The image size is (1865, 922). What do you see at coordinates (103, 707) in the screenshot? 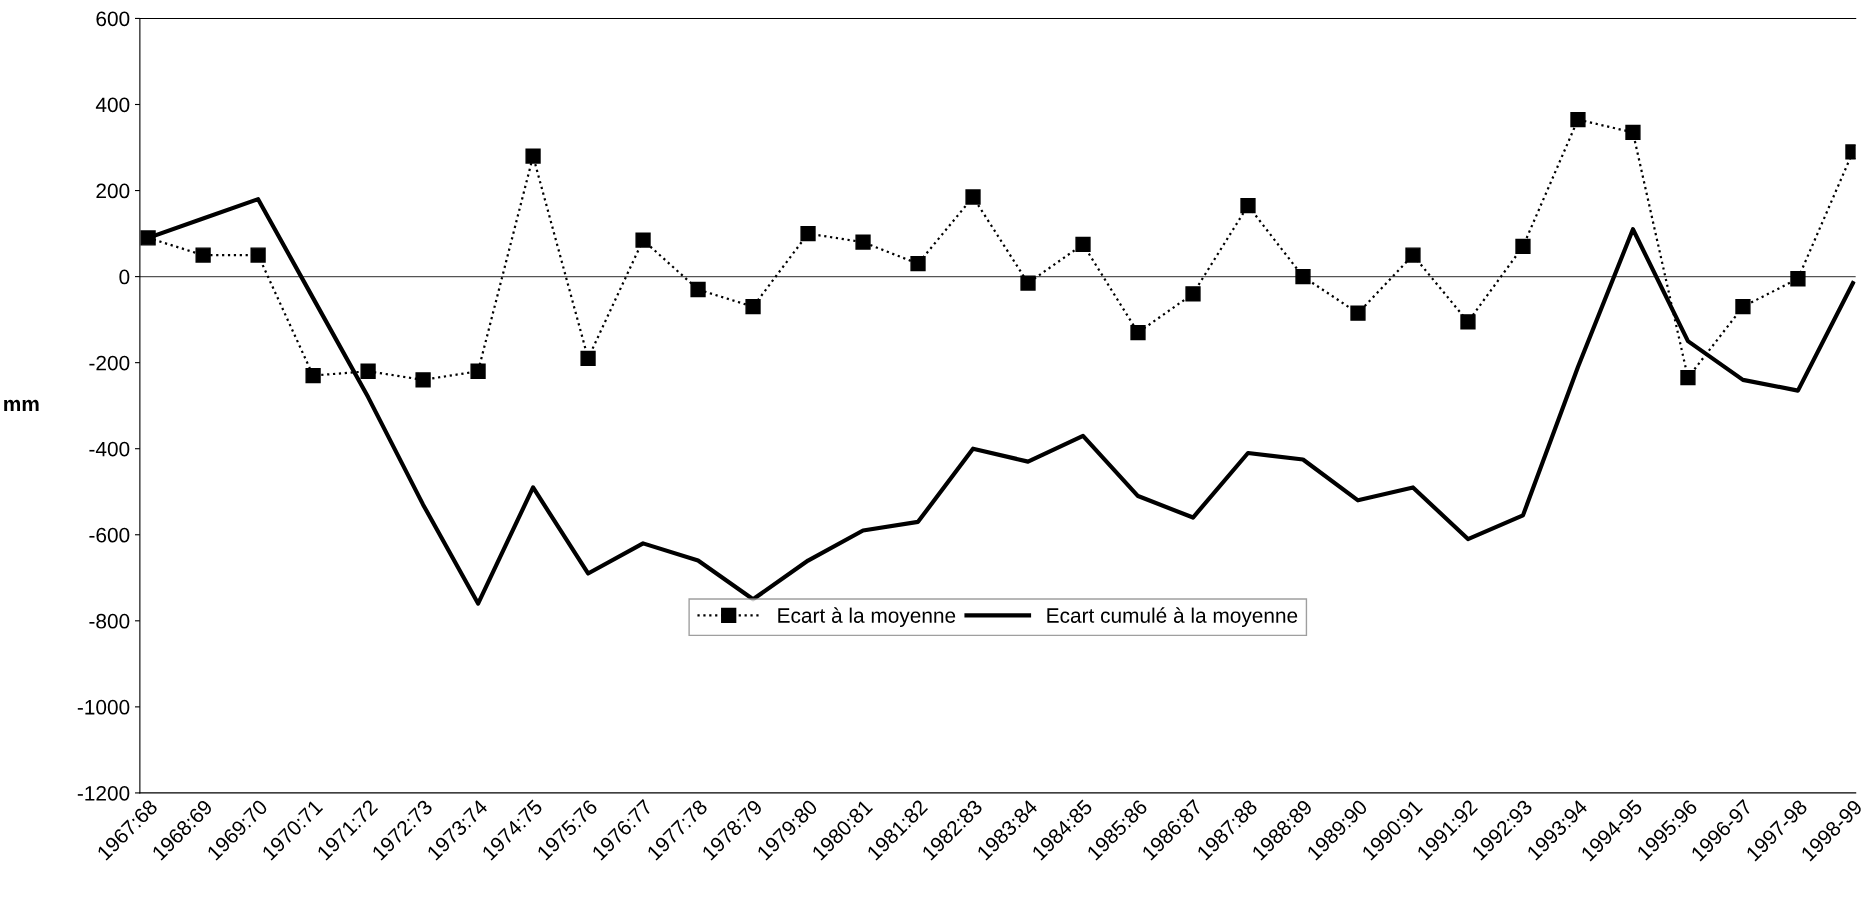
I see `y-tick-label: -1000` at bounding box center [103, 707].